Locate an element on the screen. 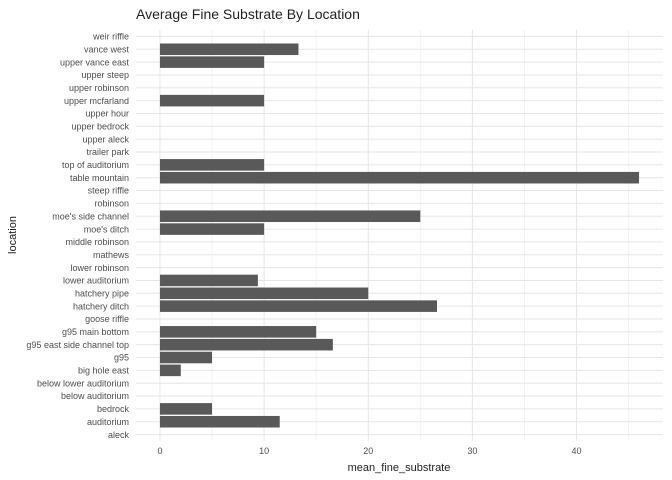  y-tick-label: auditorium is located at coordinates (108, 422).